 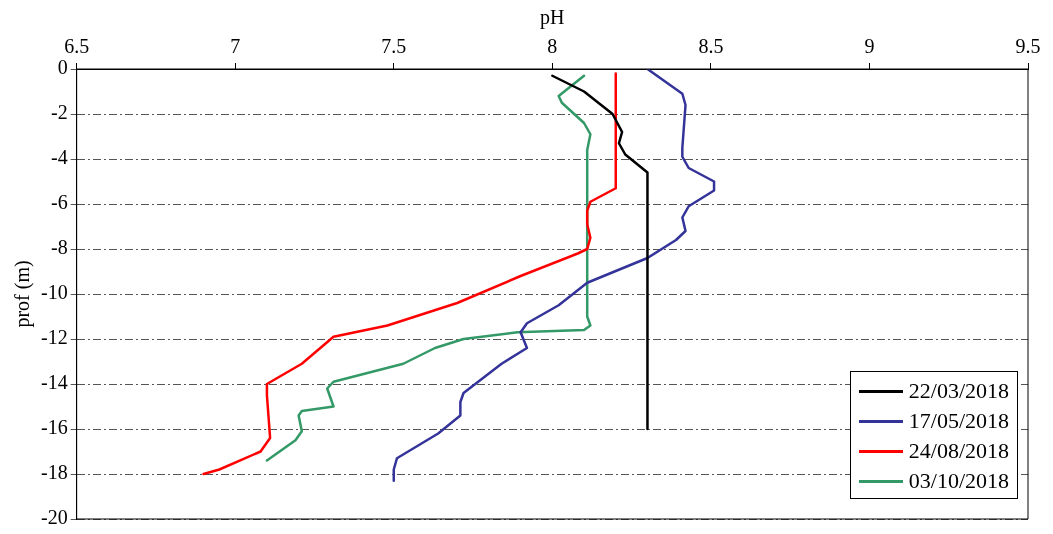 I want to click on x-tick-label: 8.5, so click(x=711, y=46).